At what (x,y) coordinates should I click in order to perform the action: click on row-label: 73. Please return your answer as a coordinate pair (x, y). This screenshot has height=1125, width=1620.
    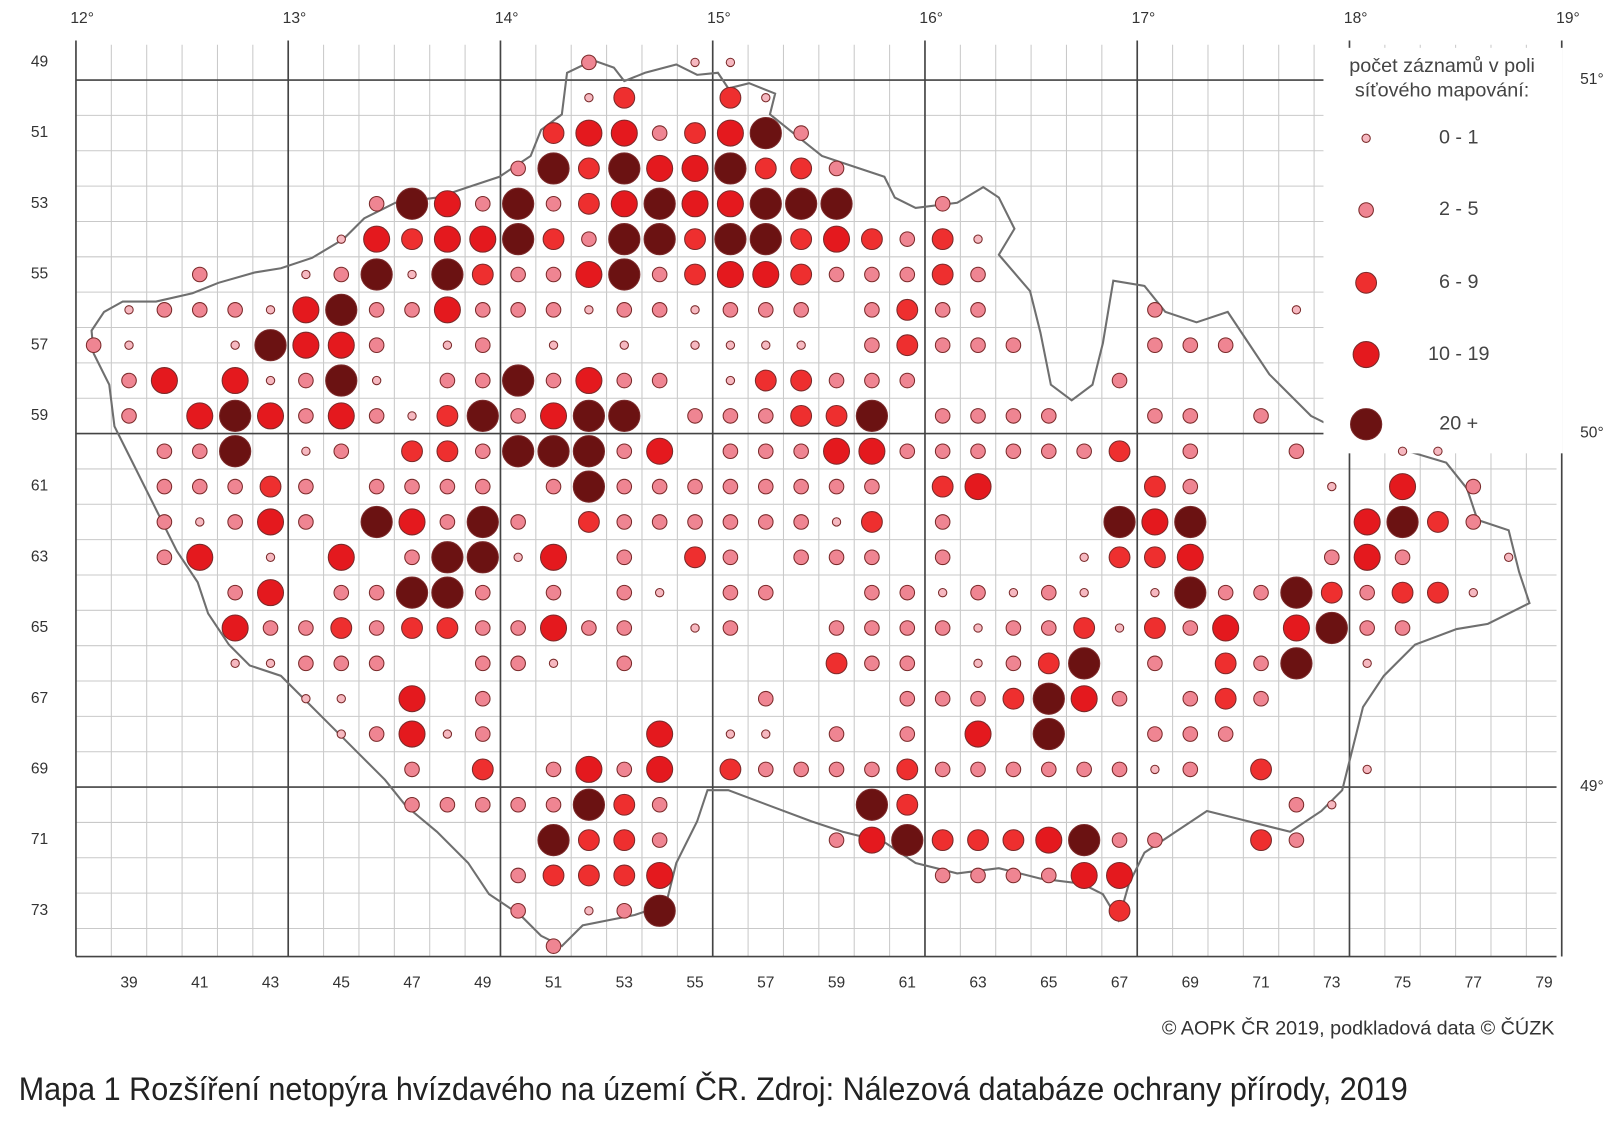
    Looking at the image, I should click on (39, 910).